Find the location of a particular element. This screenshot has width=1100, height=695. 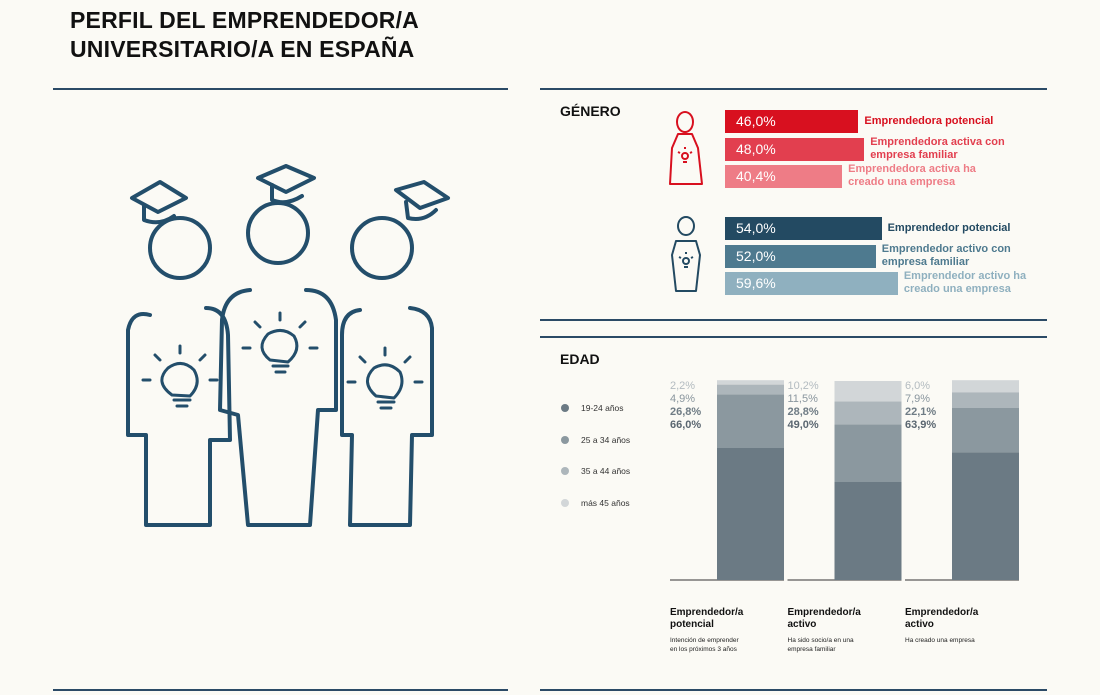

legend-label: más 45 años is located at coordinates (605, 502).